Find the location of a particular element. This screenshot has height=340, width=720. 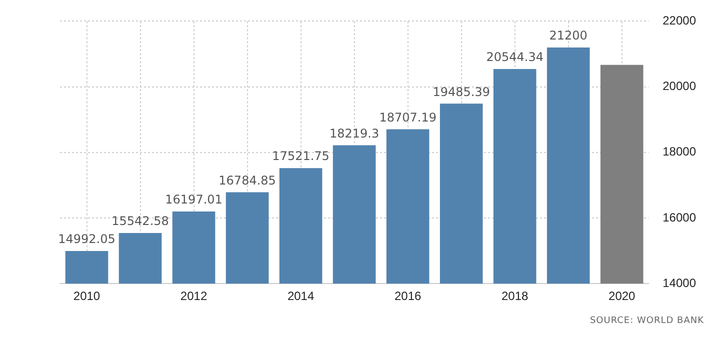

data-label: 21200 is located at coordinates (568, 35).